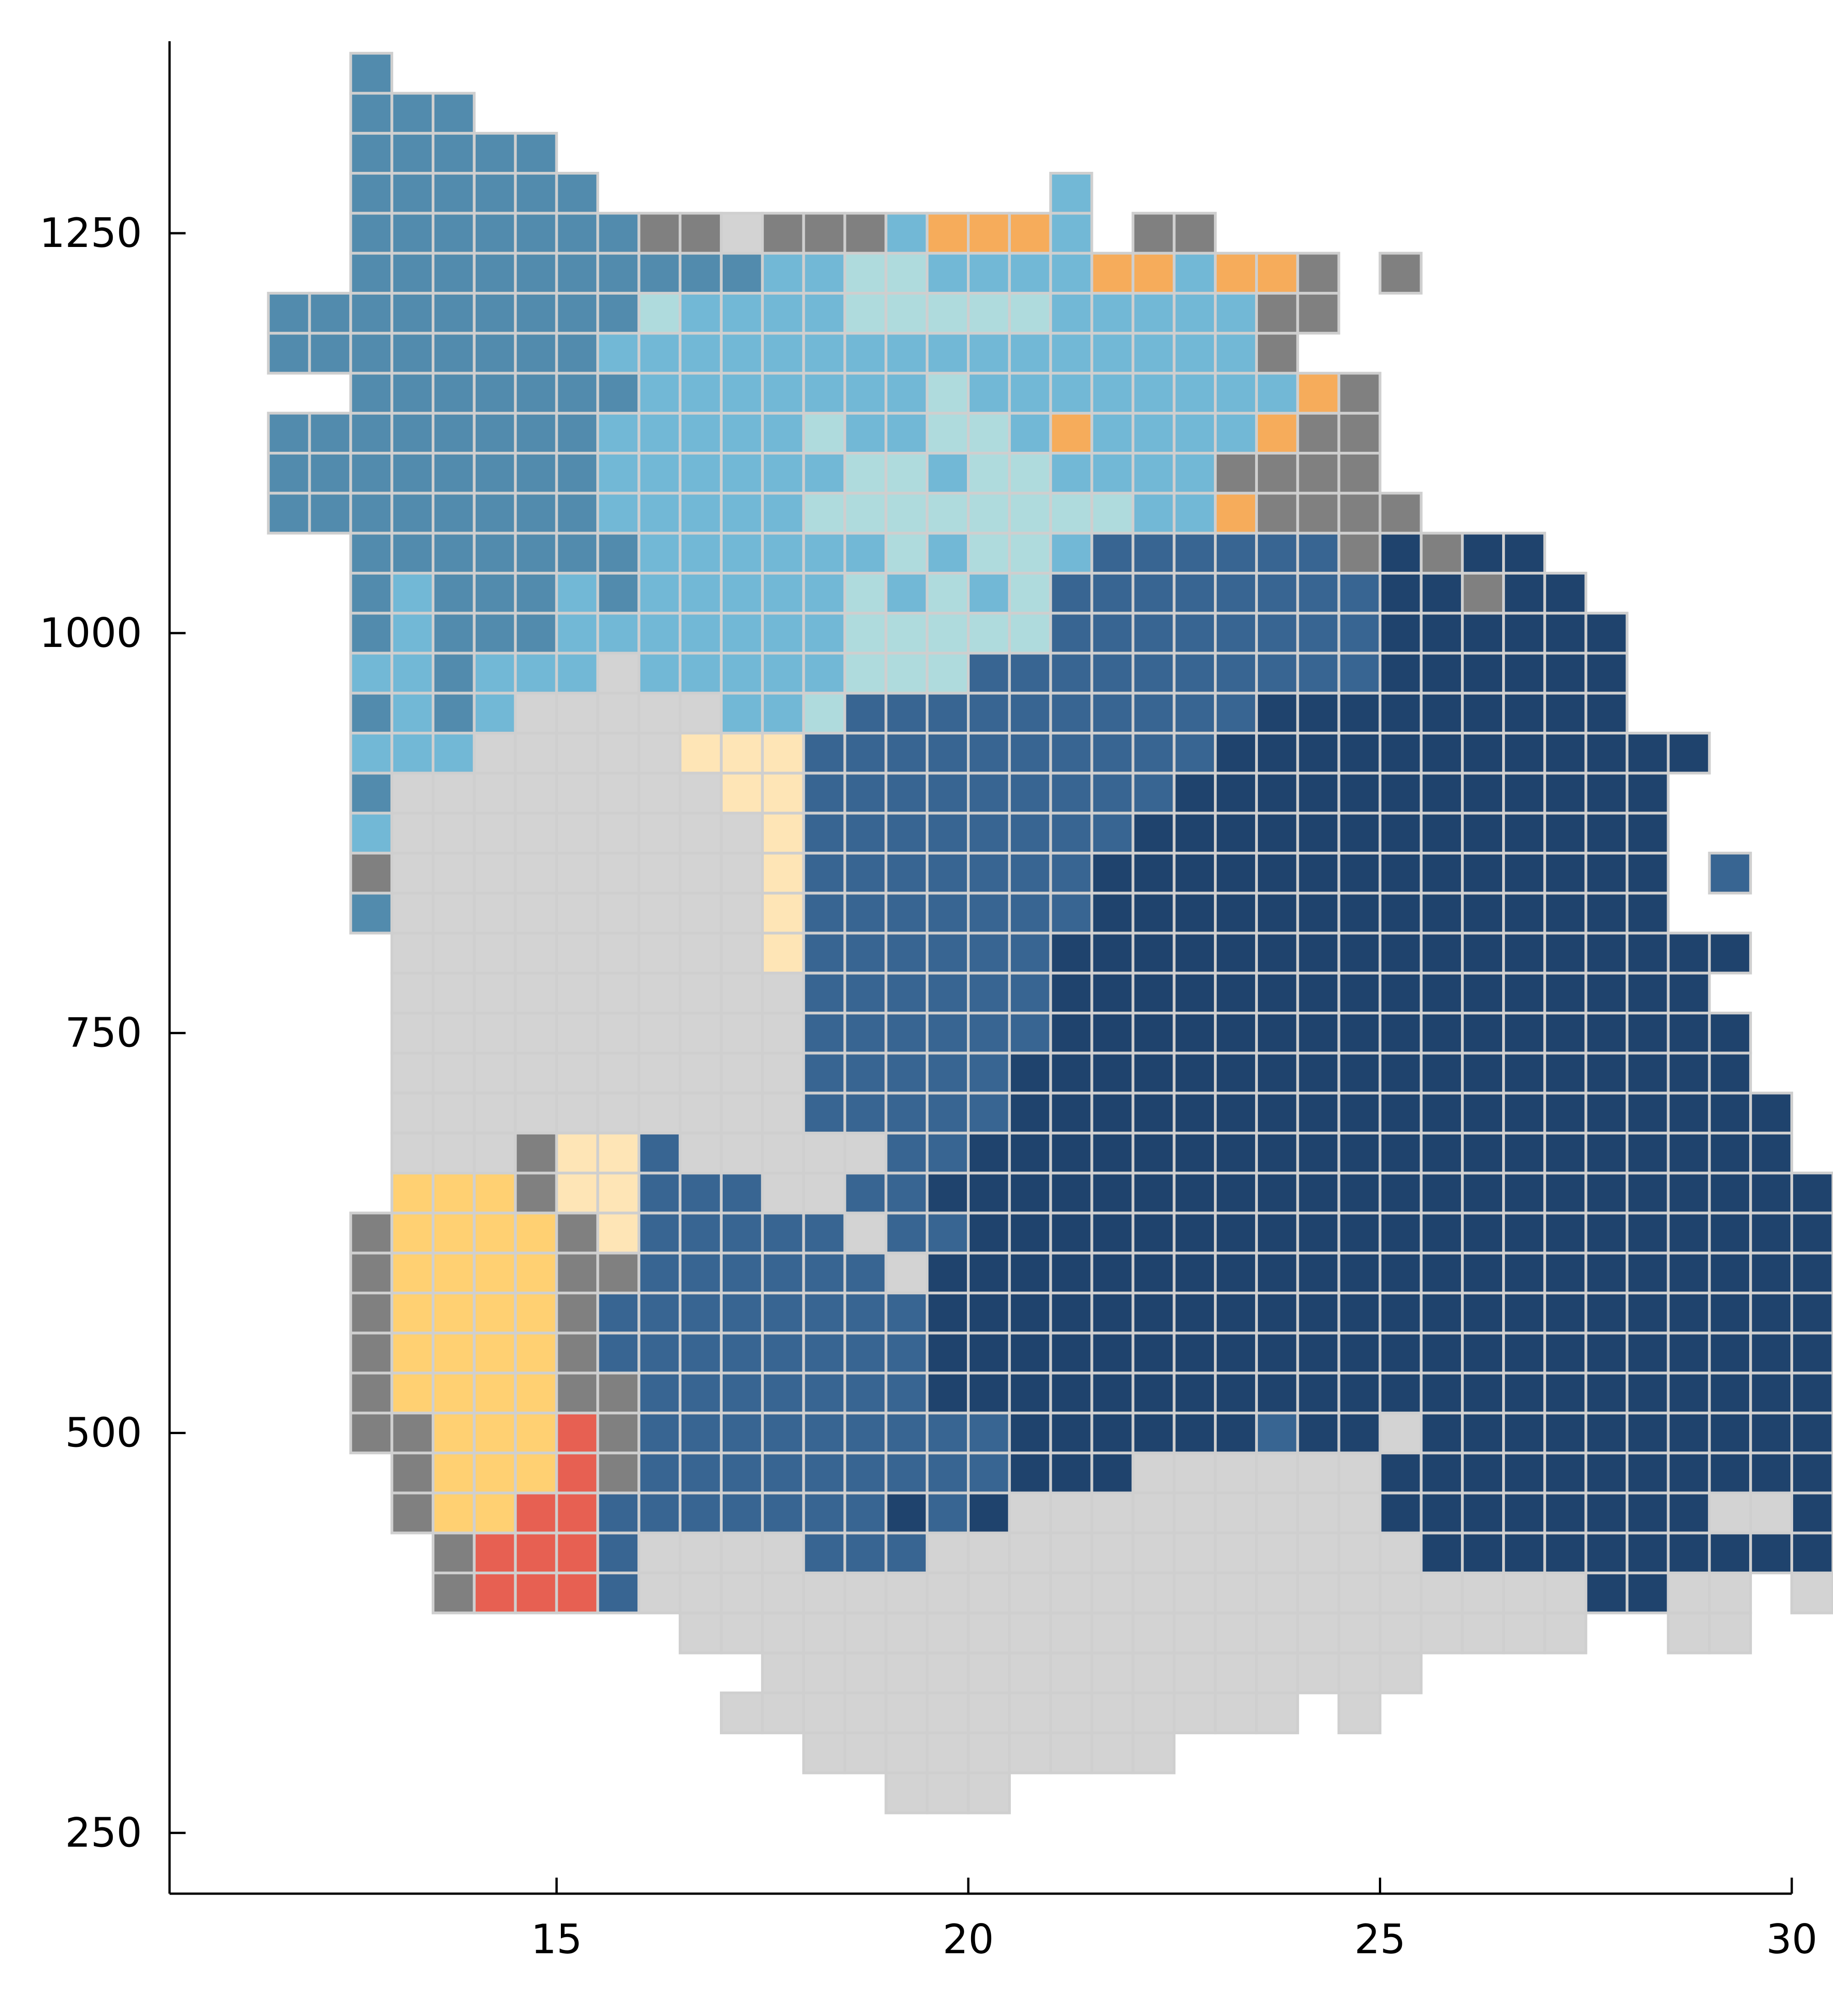  What do you see at coordinates (103, 1432) in the screenshot?
I see `y-tick-label: 500` at bounding box center [103, 1432].